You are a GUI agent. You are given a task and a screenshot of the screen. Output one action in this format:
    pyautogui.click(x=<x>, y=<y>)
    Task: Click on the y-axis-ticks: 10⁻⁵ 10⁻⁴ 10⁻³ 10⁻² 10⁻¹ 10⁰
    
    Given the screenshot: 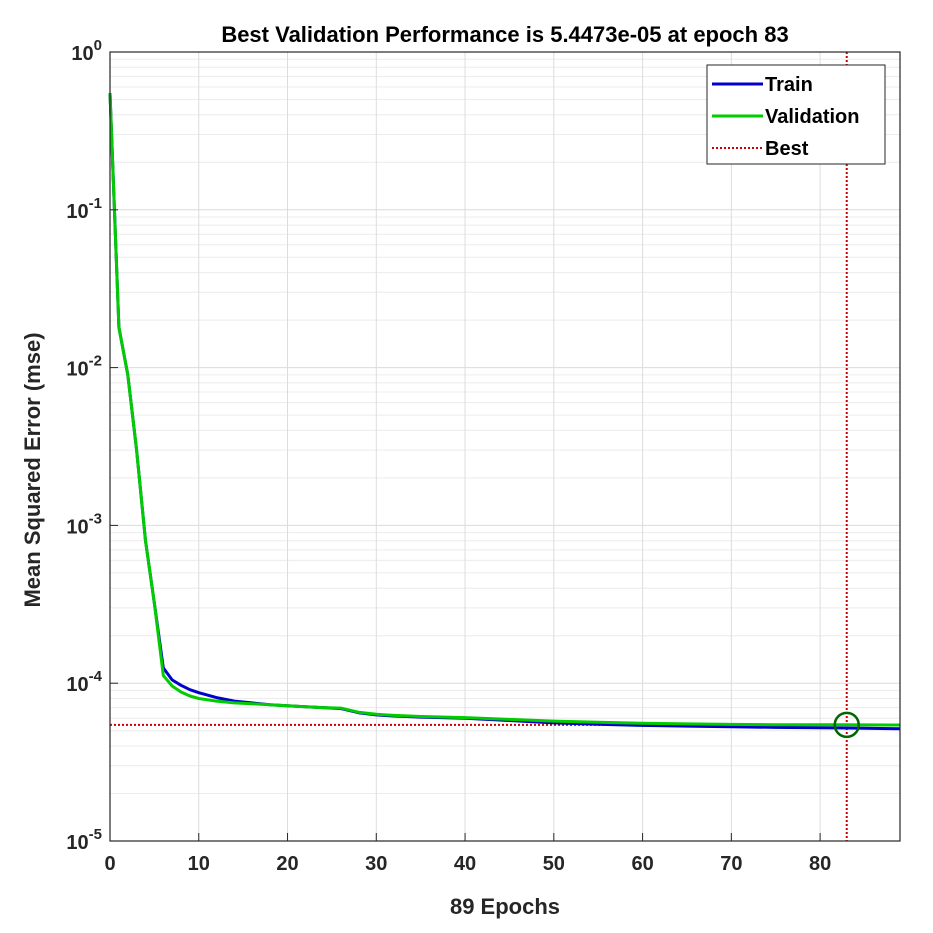 What is the action you would take?
    pyautogui.click(x=92, y=445)
    